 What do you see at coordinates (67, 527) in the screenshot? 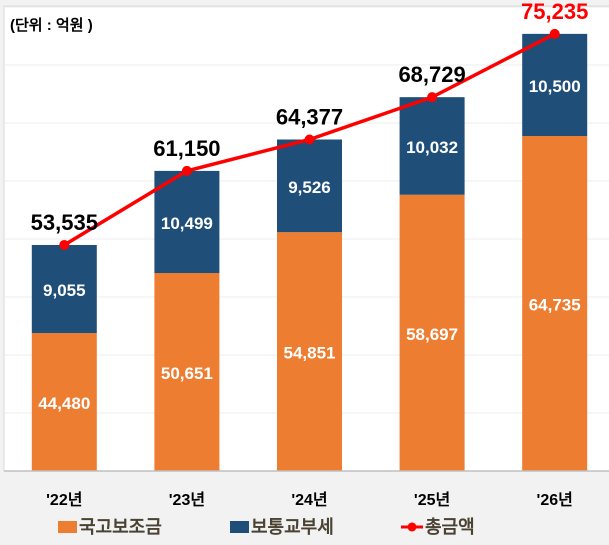
I see `legend-swatch-orange` at bounding box center [67, 527].